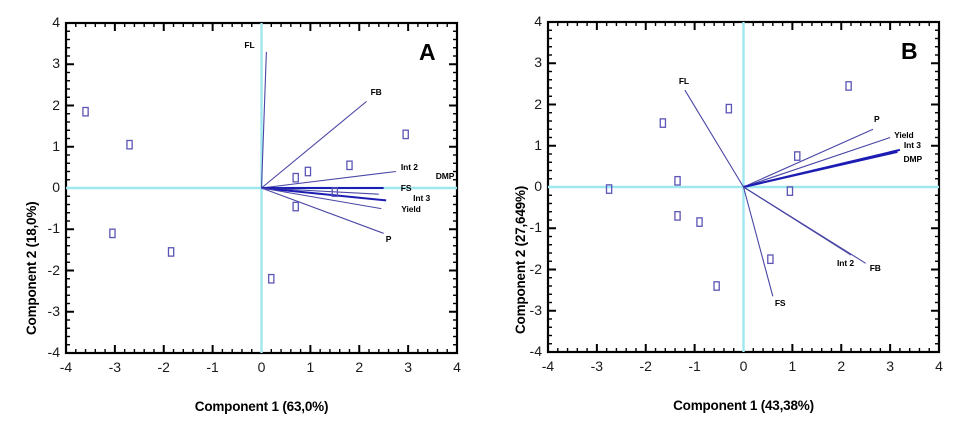 This screenshot has height=430, width=978. I want to click on loading-vector-fs, so click(758, 241).